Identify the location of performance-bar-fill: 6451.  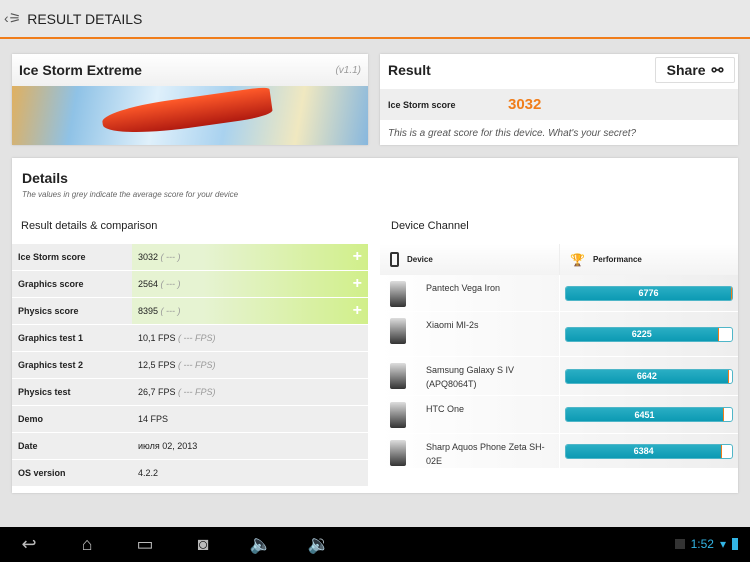
(645, 414).